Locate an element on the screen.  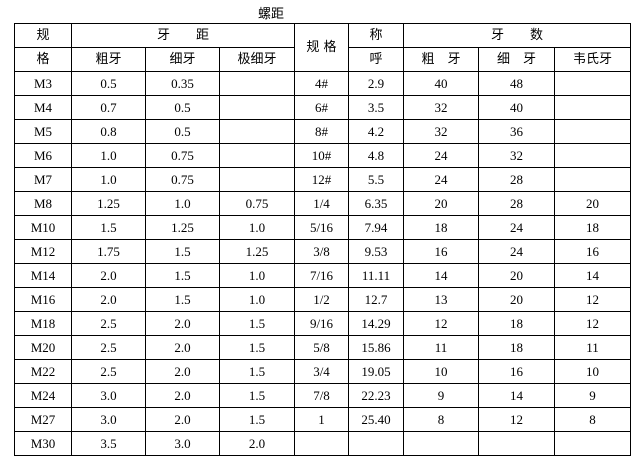
header-spec-inch: 规 格 is located at coordinates (321, 47).